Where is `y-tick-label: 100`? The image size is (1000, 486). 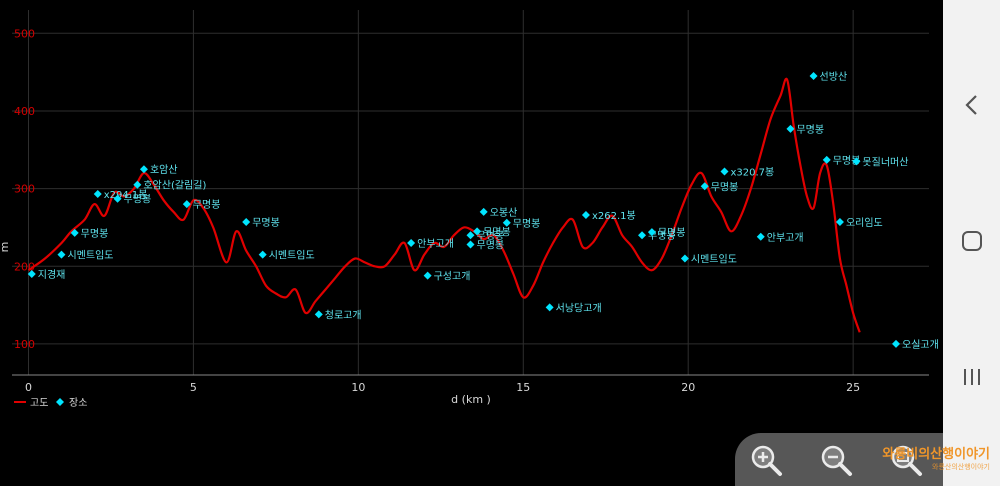 y-tick-label: 100 is located at coordinates (24, 344).